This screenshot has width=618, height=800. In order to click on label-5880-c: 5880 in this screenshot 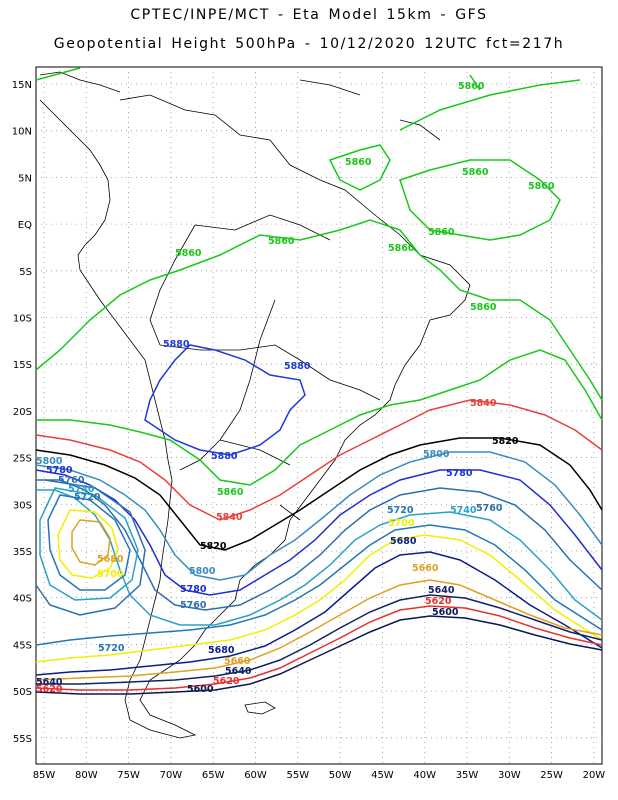, I will do `click(224, 456)`.